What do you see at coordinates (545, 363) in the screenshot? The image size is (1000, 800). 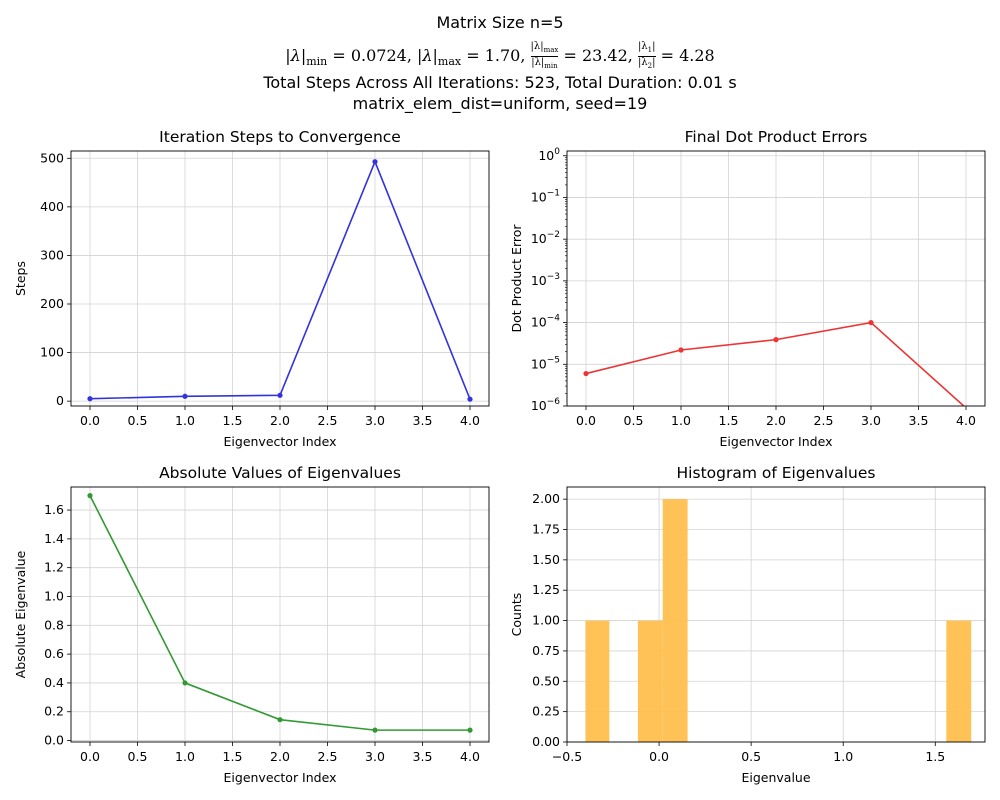 I see `y-tick-label: 10⁻⁵` at bounding box center [545, 363].